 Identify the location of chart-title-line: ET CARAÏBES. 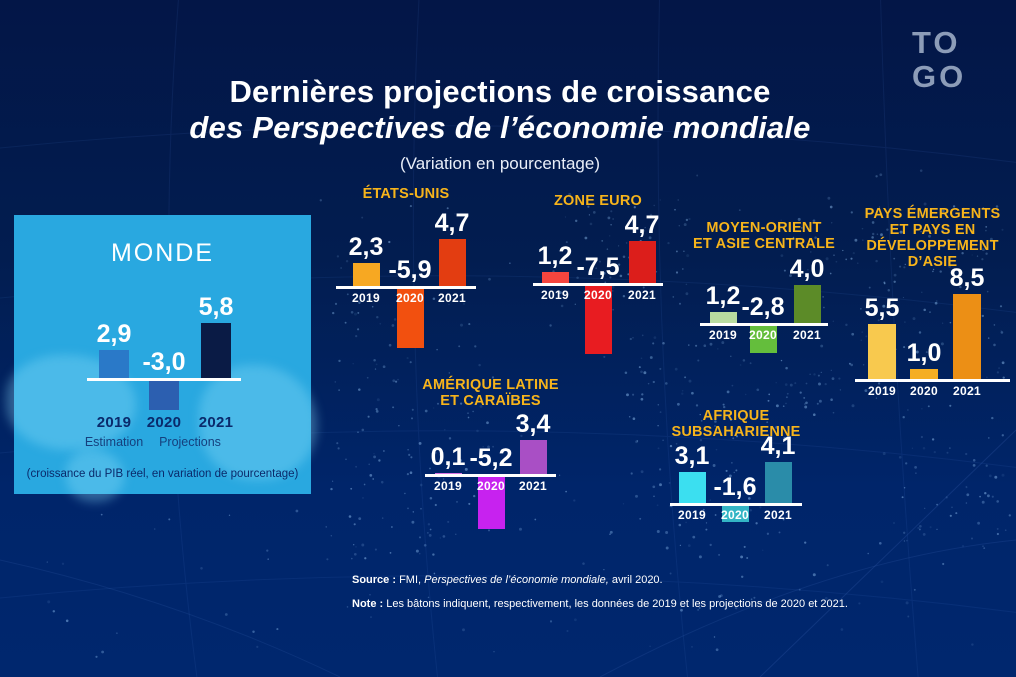
(490, 401).